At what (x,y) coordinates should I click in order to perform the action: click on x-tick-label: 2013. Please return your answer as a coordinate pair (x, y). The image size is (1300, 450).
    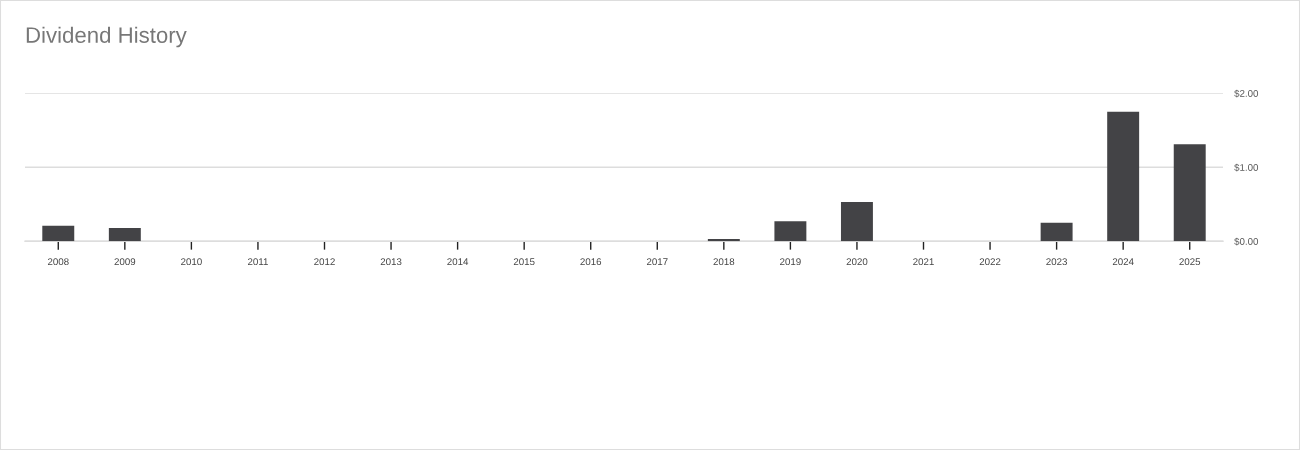
    Looking at the image, I should click on (391, 262).